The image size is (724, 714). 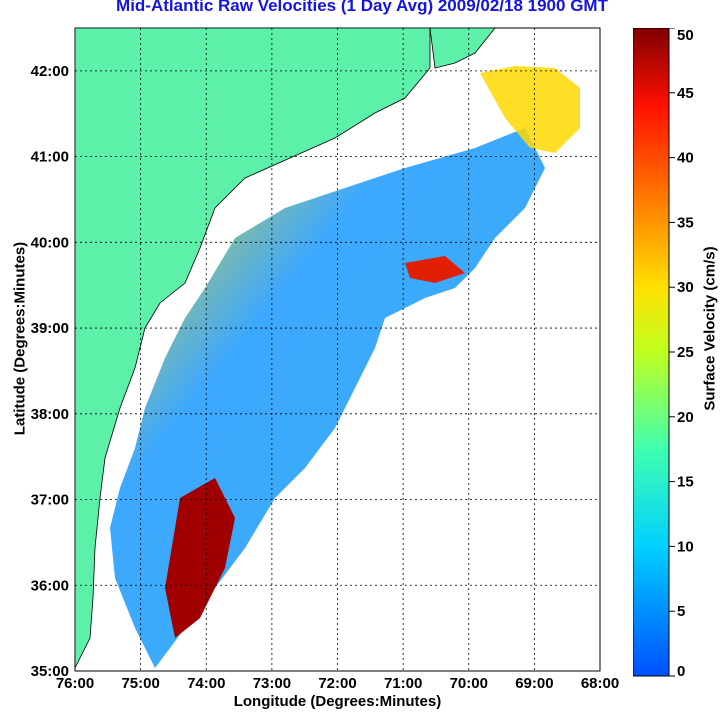 What do you see at coordinates (685, 352) in the screenshot?
I see `colorbar-tick-label: 25` at bounding box center [685, 352].